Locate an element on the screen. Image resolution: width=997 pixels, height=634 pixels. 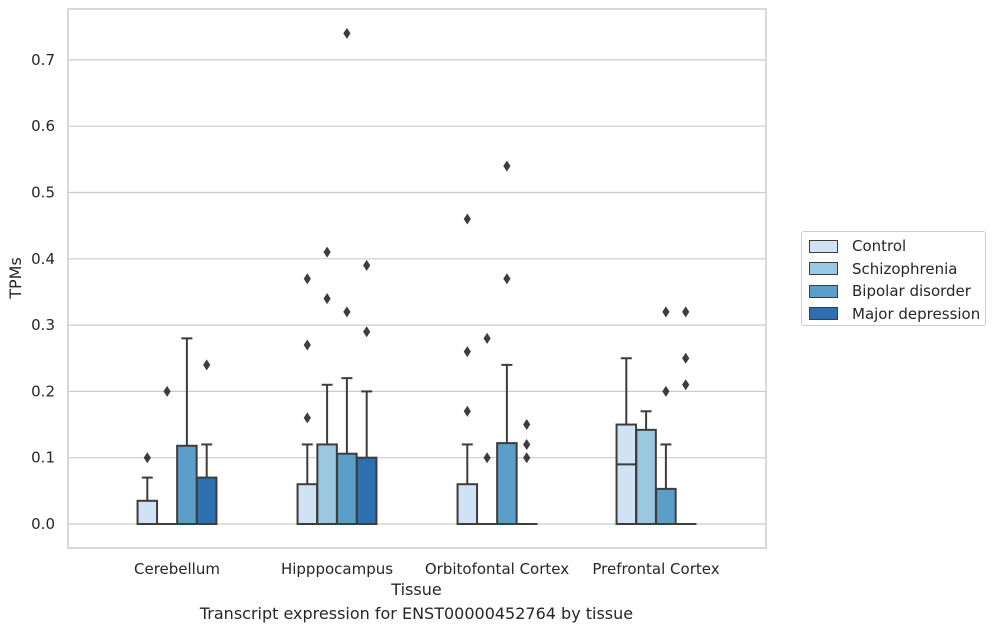
y-axis-ticks: 0.0 0.1 0.2 0.3 0.4 0.5 0.6 0.7 is located at coordinates (43, 292).